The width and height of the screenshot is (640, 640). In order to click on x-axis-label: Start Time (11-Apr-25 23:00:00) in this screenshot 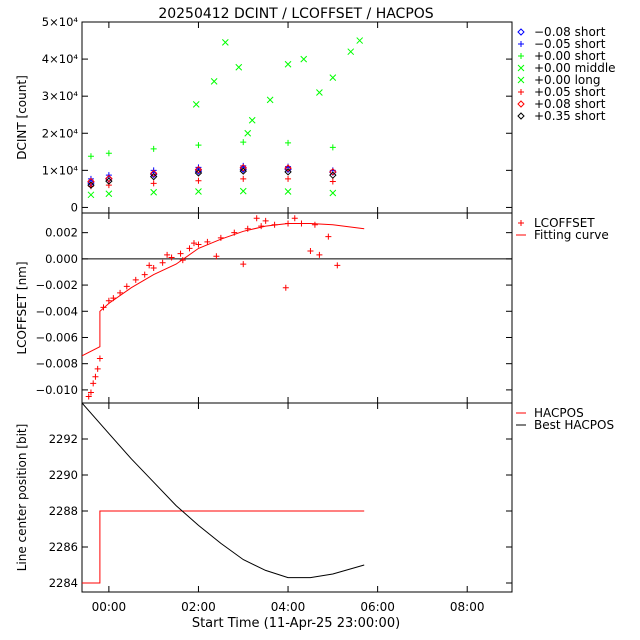, I will do `click(296, 623)`.